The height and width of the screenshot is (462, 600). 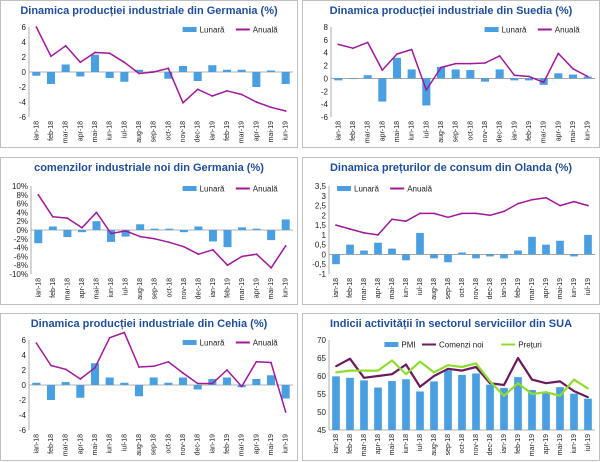 I want to click on x-tick-label: apr-19, so click(x=546, y=288).